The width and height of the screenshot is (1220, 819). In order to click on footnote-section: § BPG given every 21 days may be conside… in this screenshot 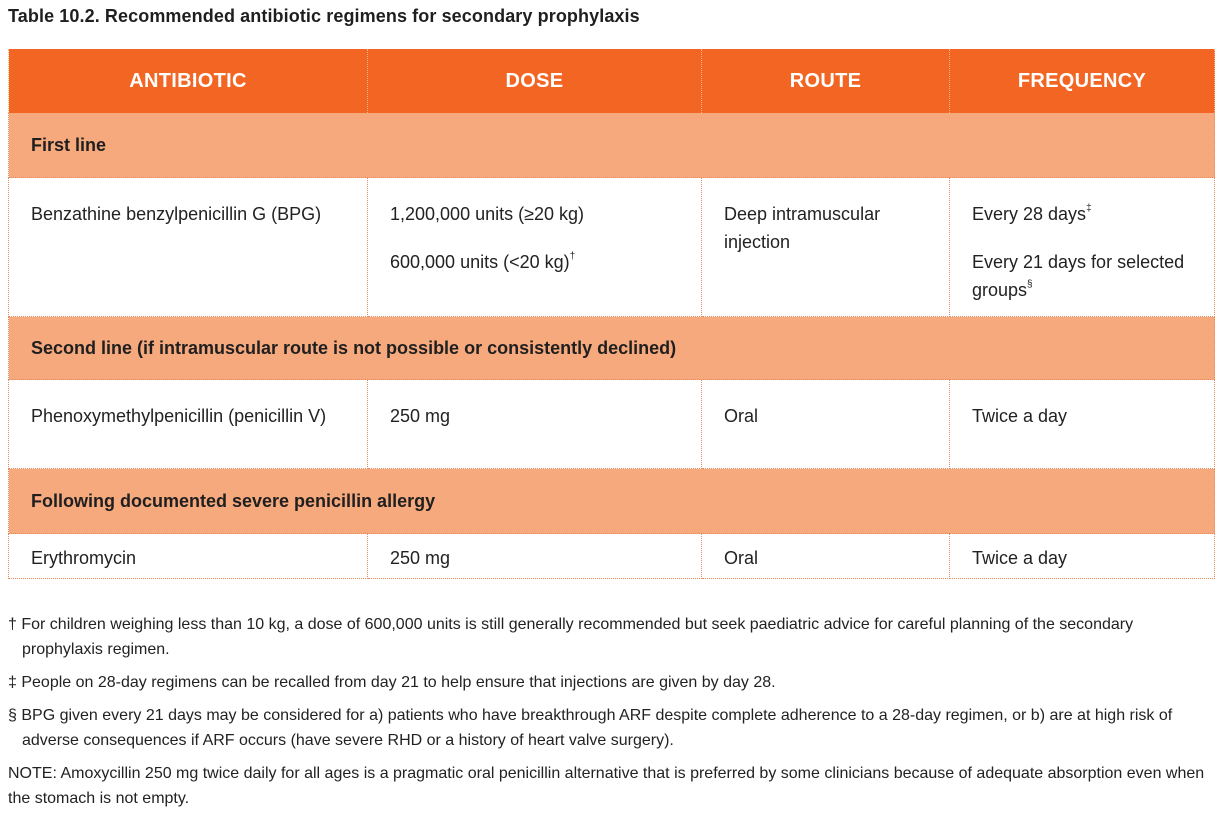, I will do `click(590, 728)`.